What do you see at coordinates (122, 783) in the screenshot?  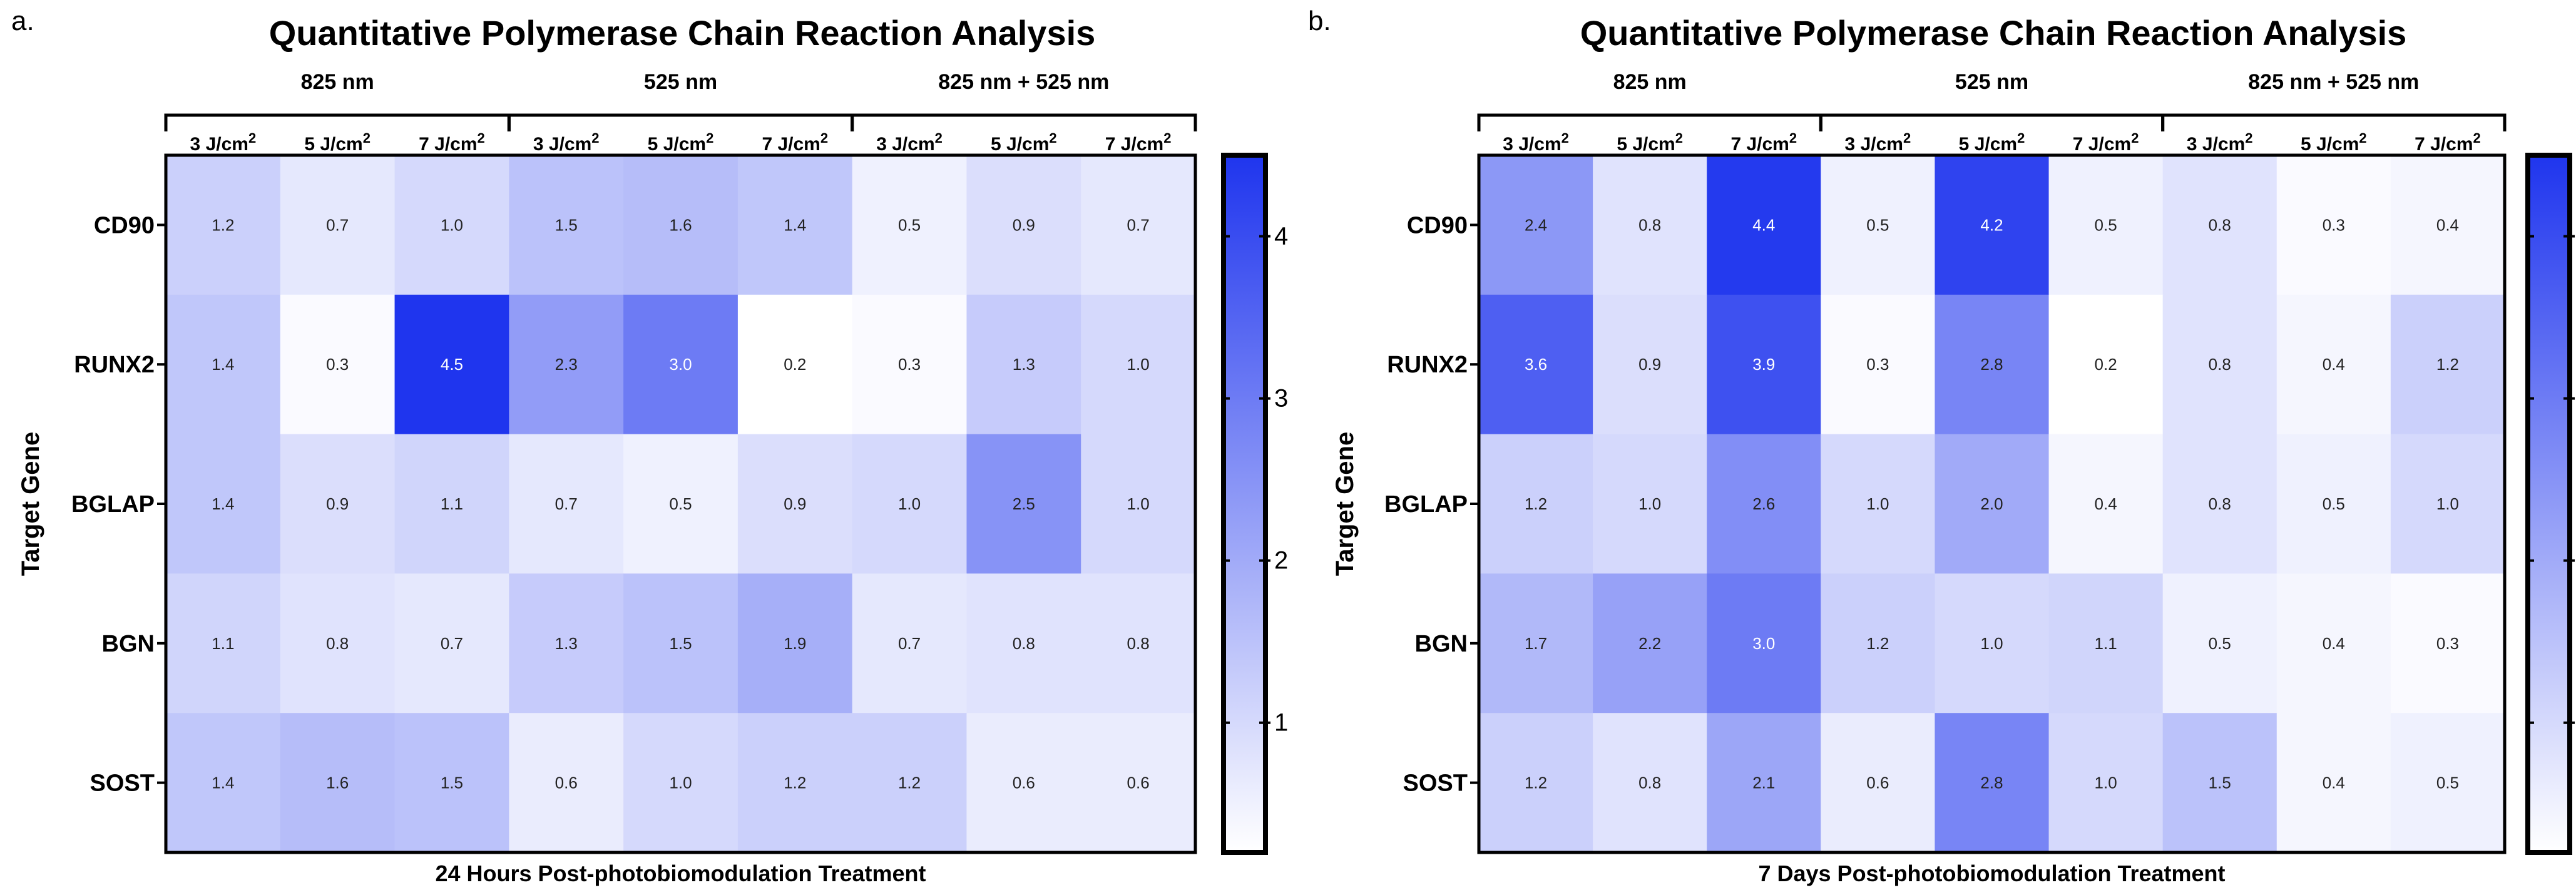 I see `row-tick-label: SOST` at bounding box center [122, 783].